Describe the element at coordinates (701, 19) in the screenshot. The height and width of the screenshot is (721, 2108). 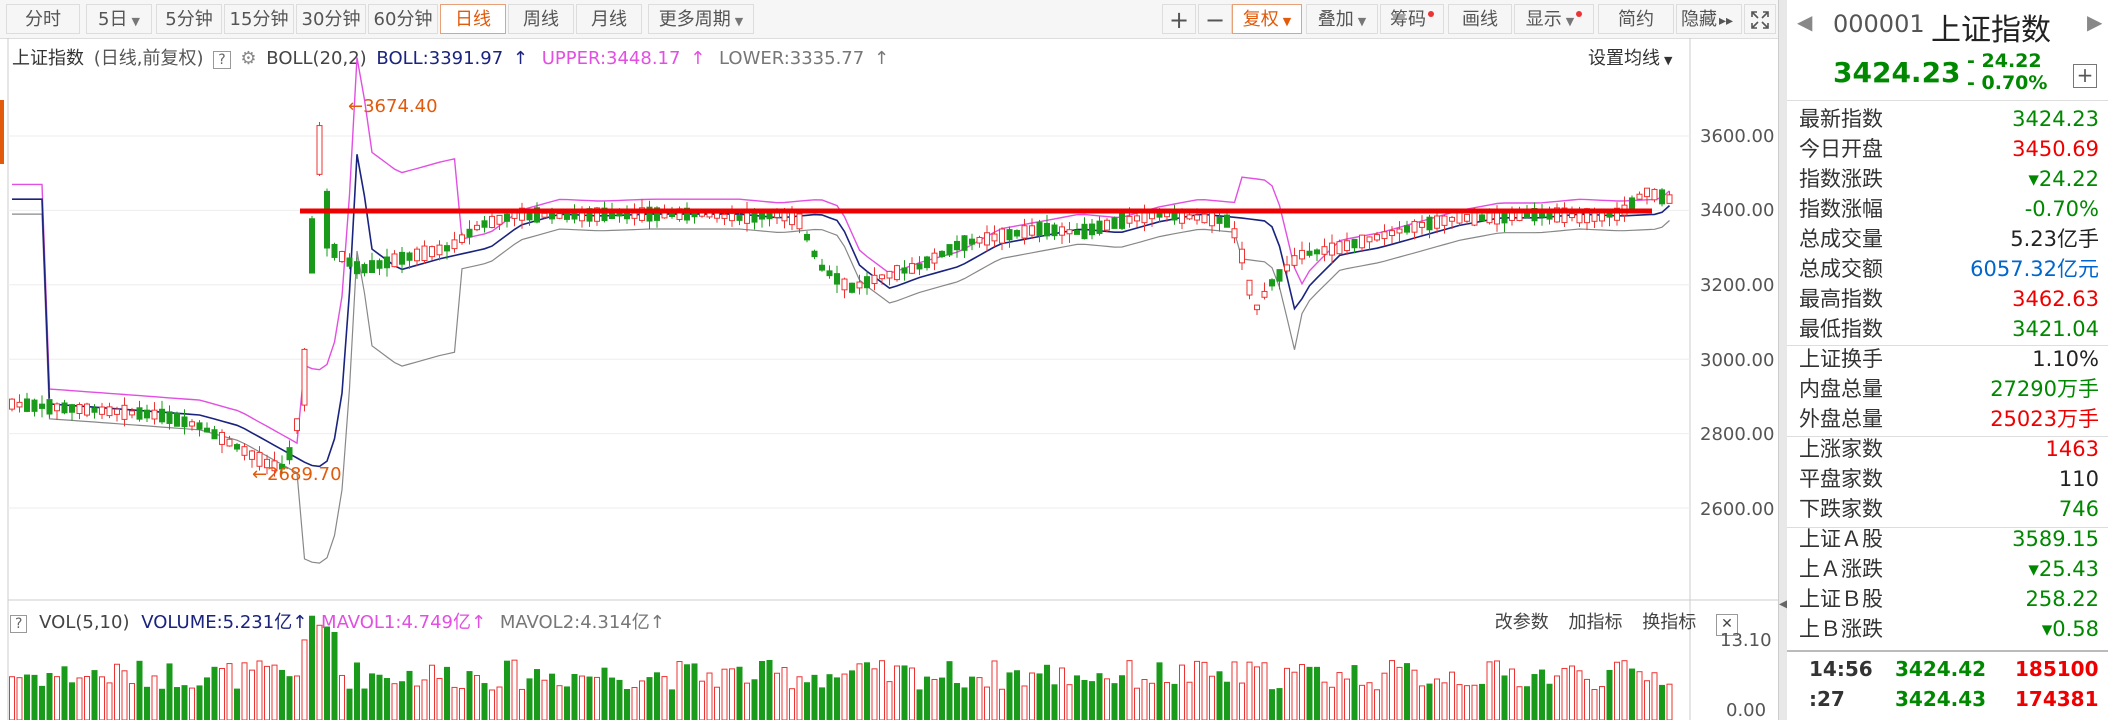
I see `more-periods-dropdown: 更多周期 ▼` at that location.